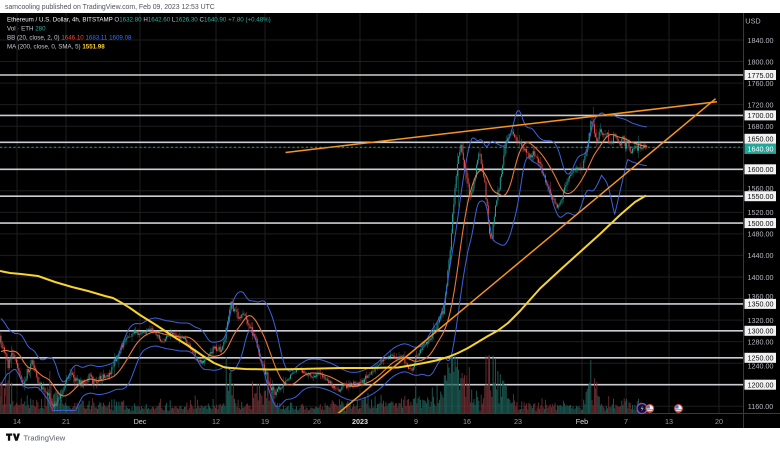  What do you see at coordinates (761, 255) in the screenshot?
I see `svg-text: 1440.00` at bounding box center [761, 255].